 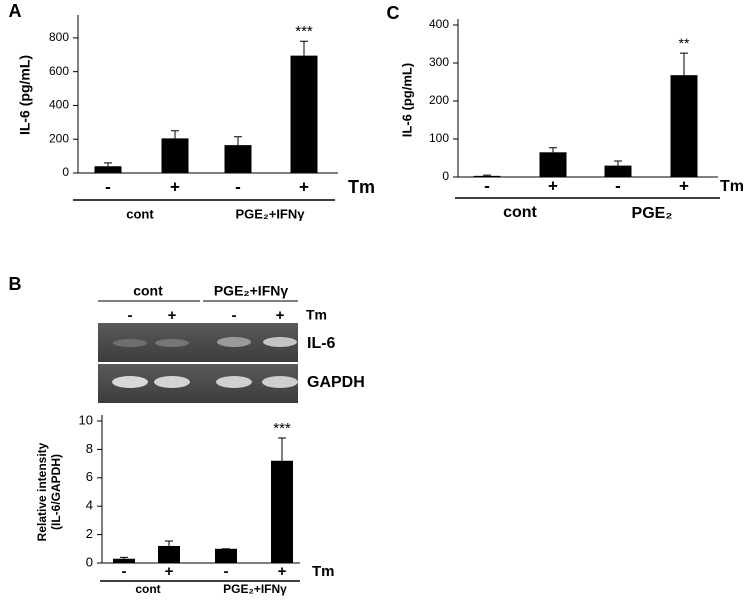 I want to click on gel-row-label: GAPDH, so click(x=336, y=382).